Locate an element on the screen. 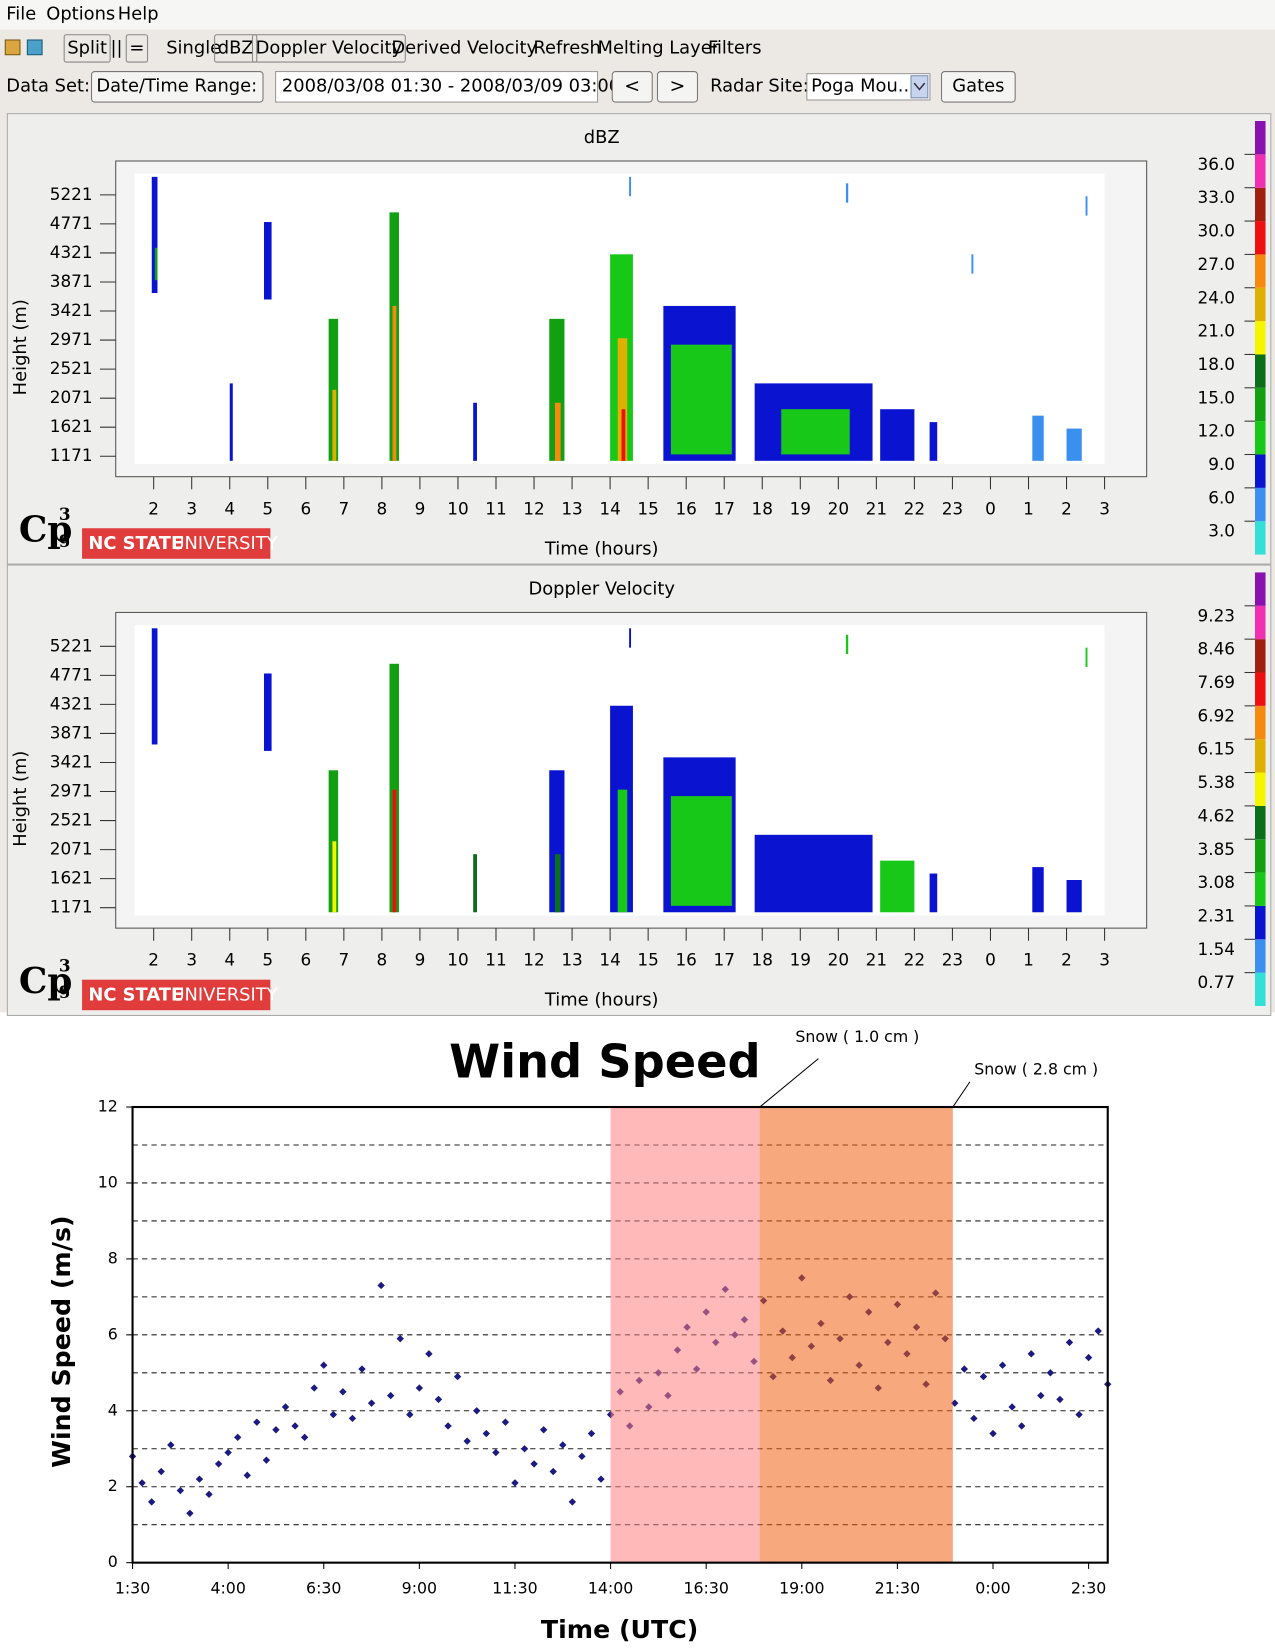  toolbar-button: || is located at coordinates (116, 47).